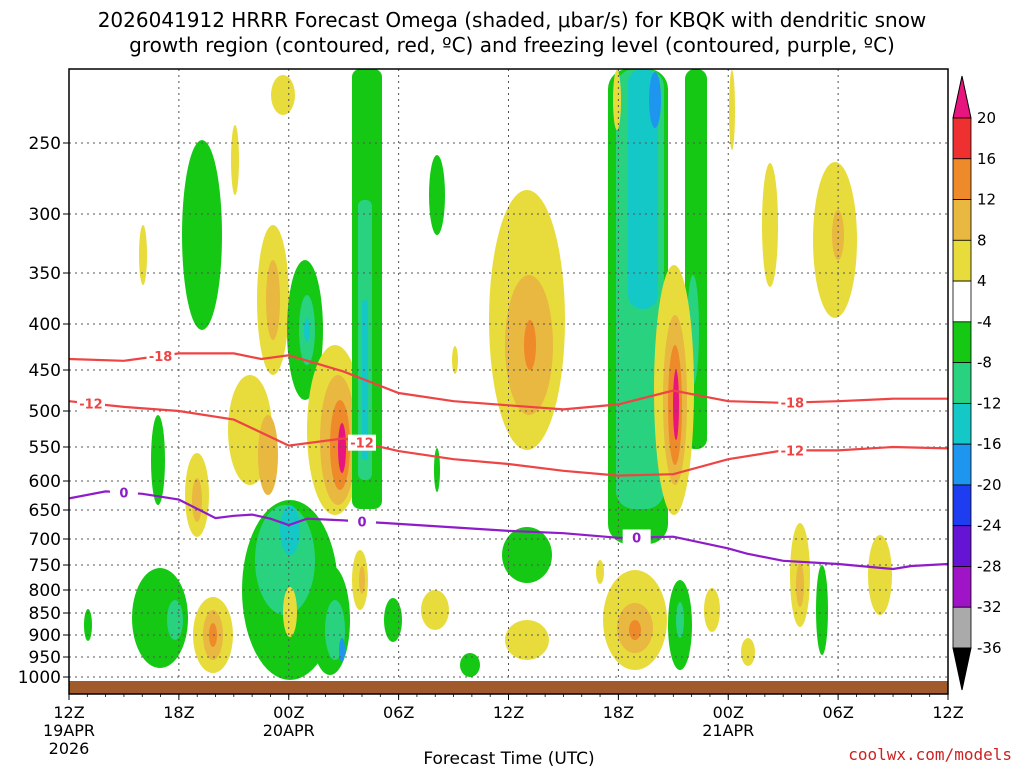 The width and height of the screenshot is (1024, 768). What do you see at coordinates (962, 669) in the screenshot?
I see `colorbar-bottom-arrow` at bounding box center [962, 669].